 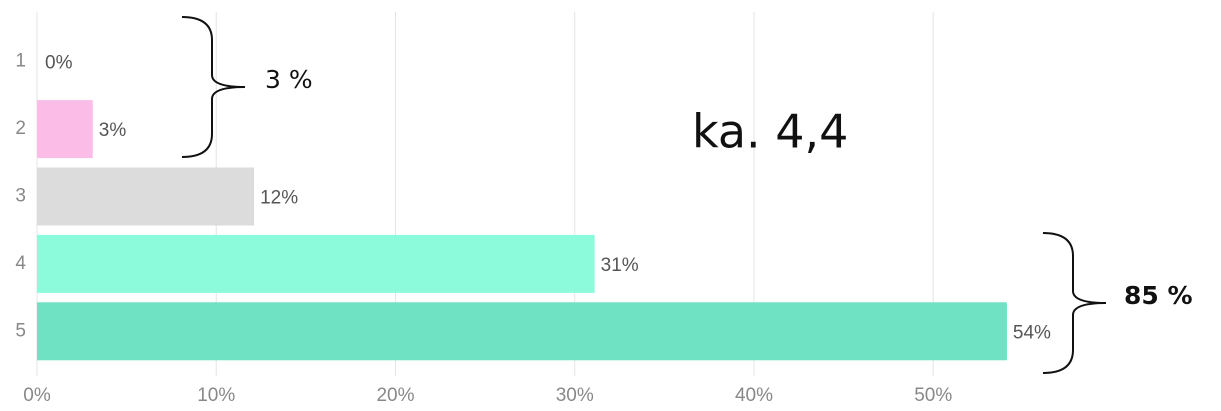 I want to click on value-label: 3%, so click(x=113, y=130).